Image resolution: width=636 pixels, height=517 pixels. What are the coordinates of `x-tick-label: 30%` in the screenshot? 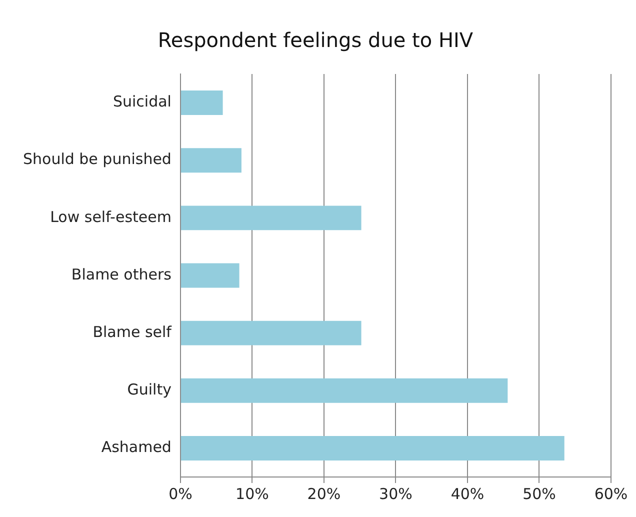 It's located at (395, 493).